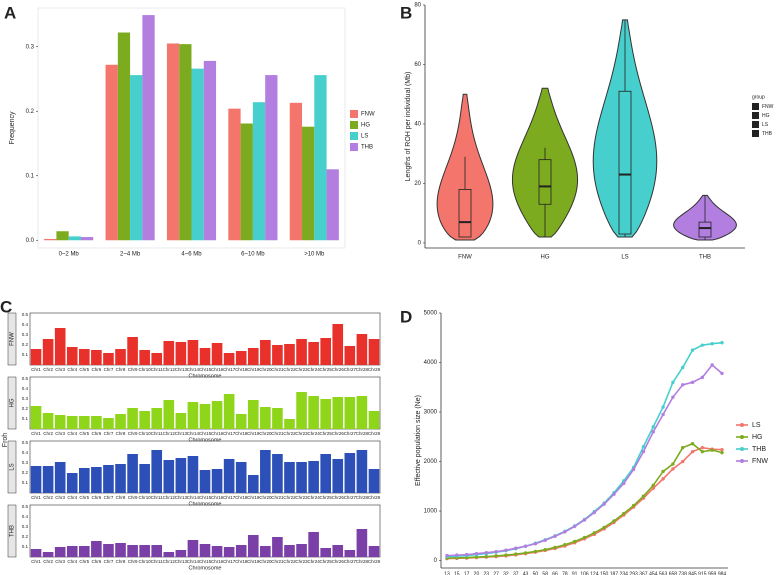  I want to click on x-tick-label: 43, so click(526, 573).